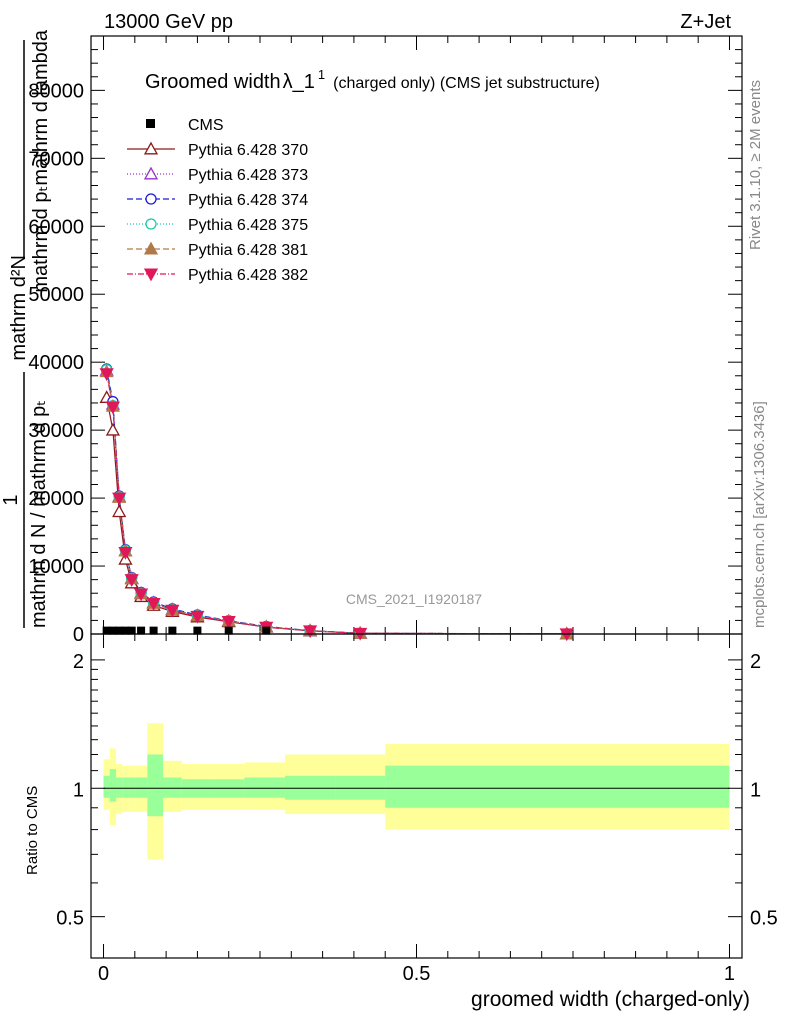 The width and height of the screenshot is (786, 1024). What do you see at coordinates (213, 82) in the screenshot?
I see `title-main: Groomed width` at bounding box center [213, 82].